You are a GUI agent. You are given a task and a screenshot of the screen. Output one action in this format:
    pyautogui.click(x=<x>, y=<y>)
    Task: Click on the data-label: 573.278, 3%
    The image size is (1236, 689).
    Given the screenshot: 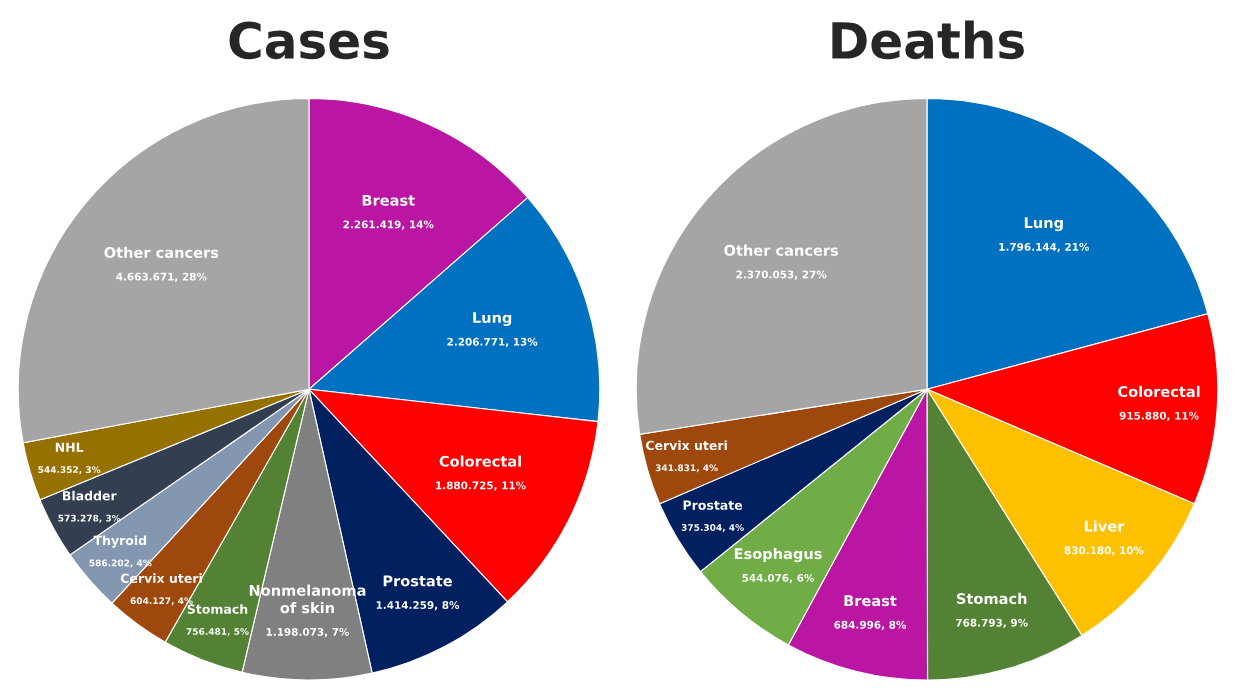 What is the action you would take?
    pyautogui.click(x=89, y=518)
    